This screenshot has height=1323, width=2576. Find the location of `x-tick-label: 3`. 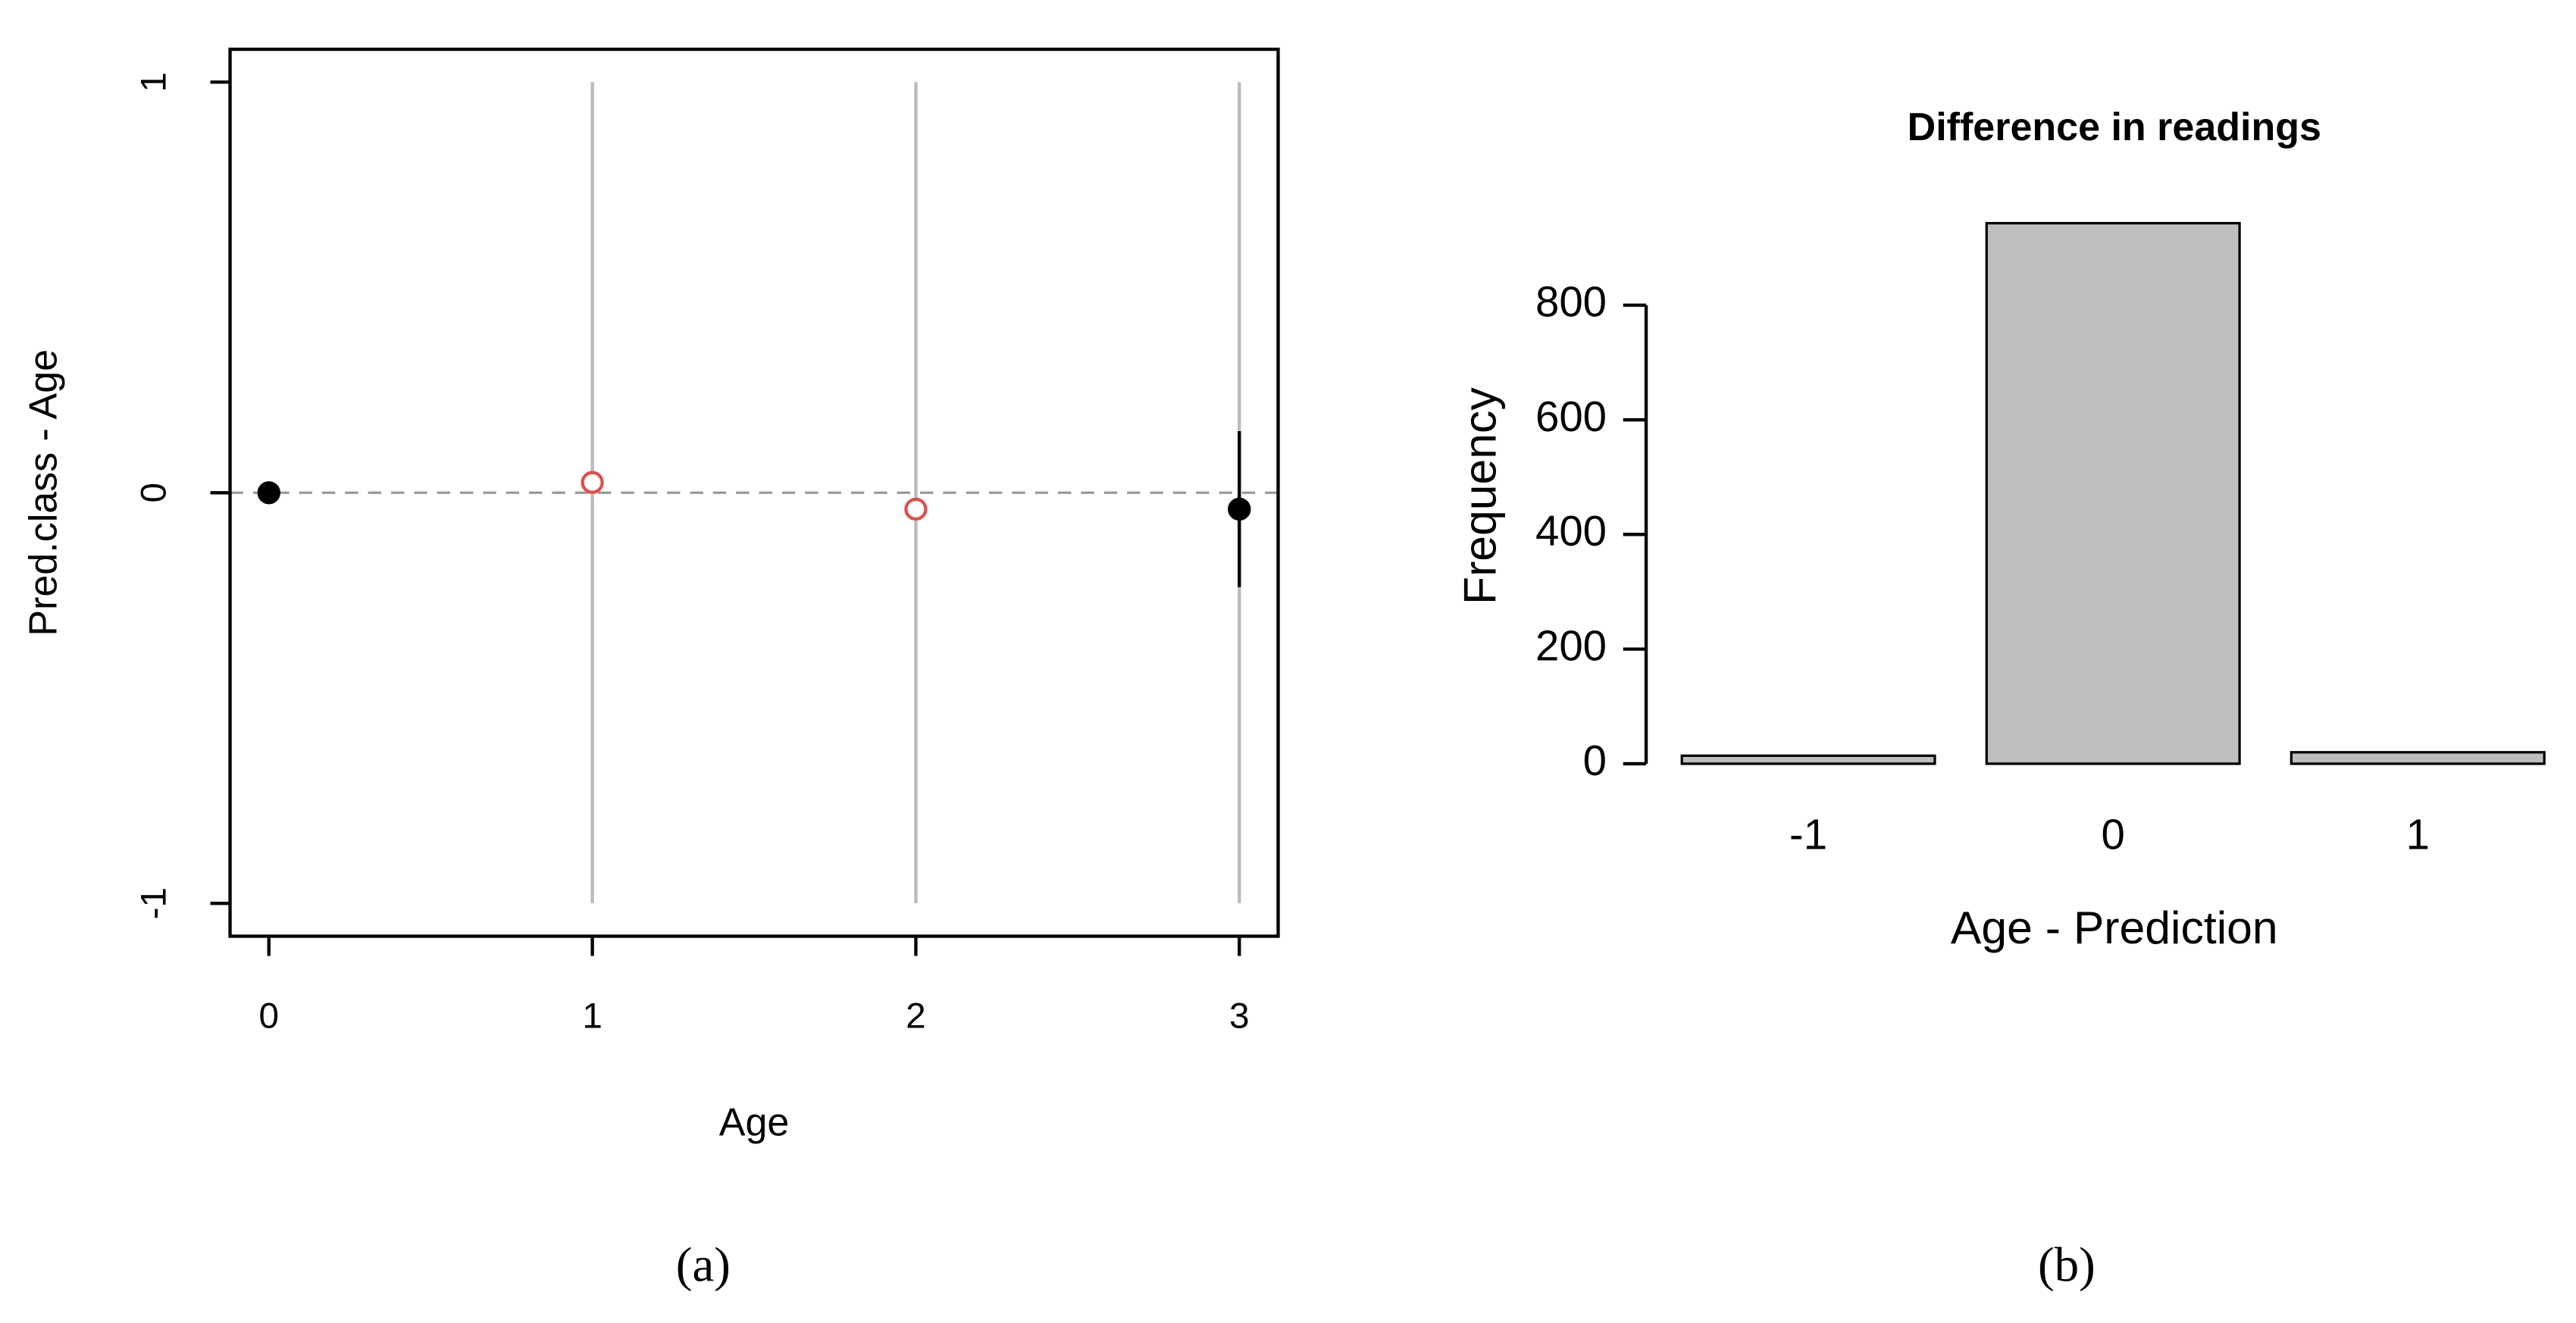

x-tick-label: 3 is located at coordinates (1239, 1016).